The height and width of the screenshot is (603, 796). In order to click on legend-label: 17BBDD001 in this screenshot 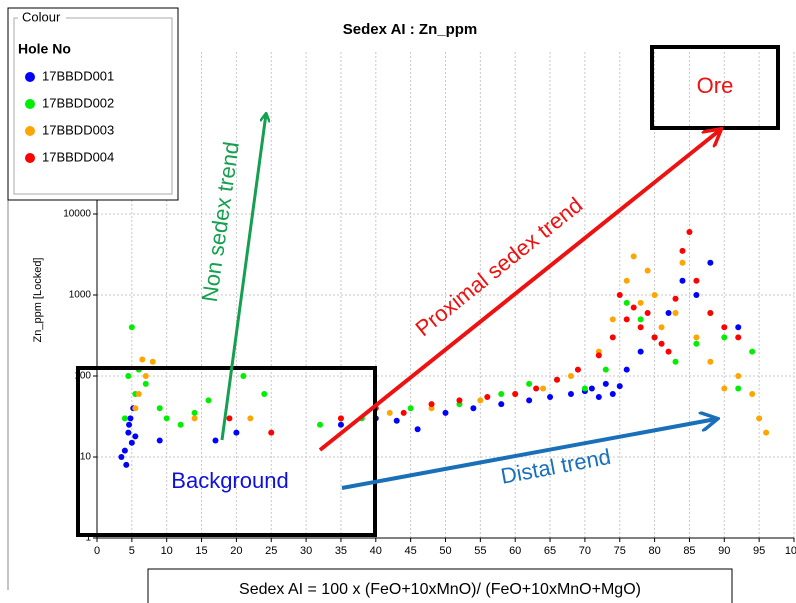, I will do `click(78, 75)`.